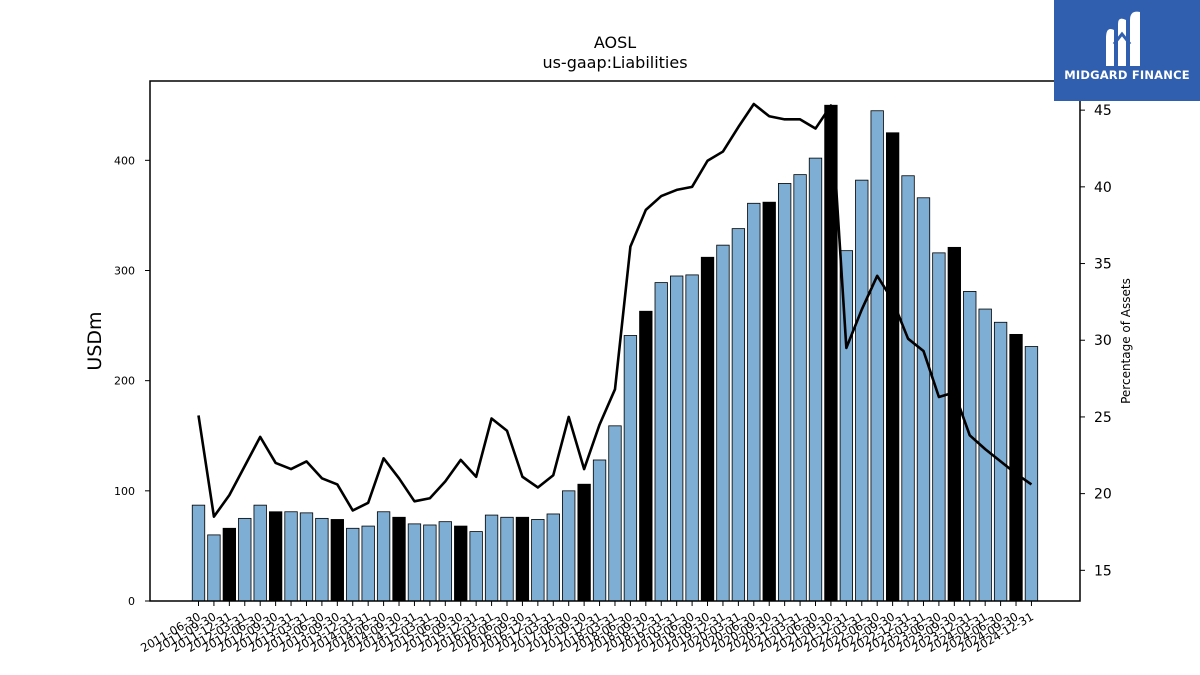  I want to click on chart-title: AOSL, so click(615, 42).